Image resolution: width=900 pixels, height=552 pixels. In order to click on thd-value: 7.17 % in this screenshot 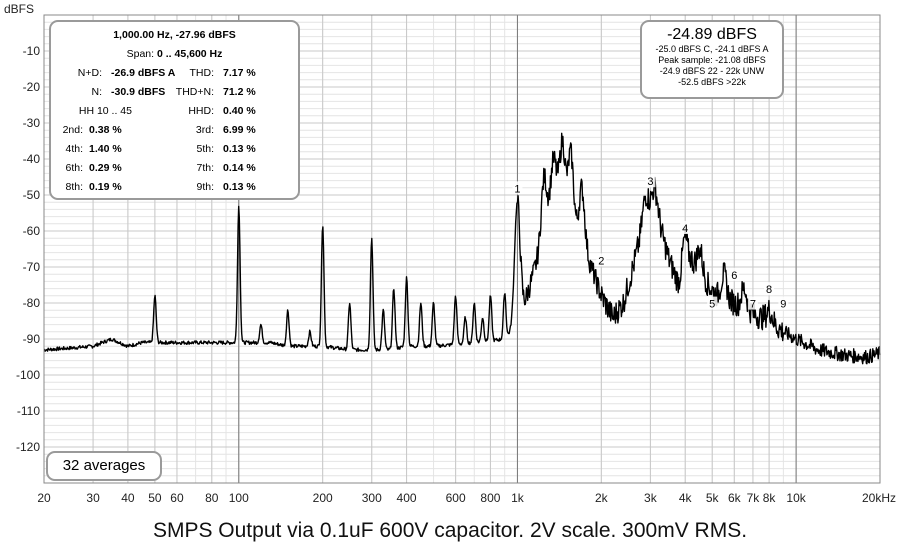, I will do `click(239, 73)`.